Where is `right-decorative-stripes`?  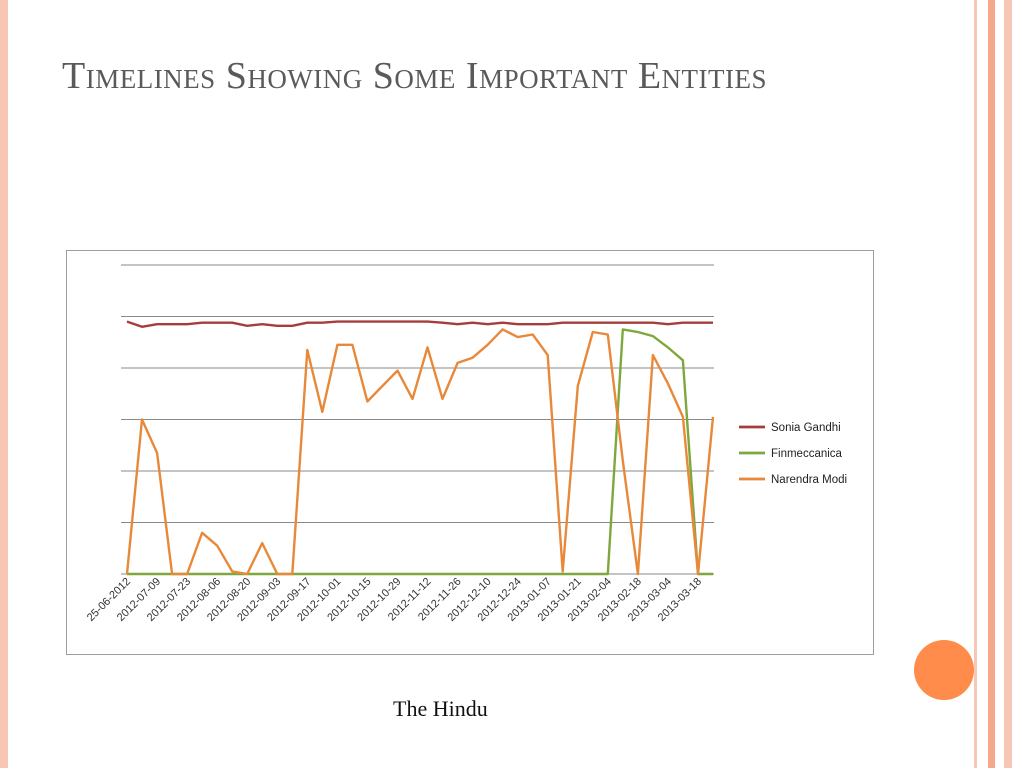
right-decorative-stripes is located at coordinates (999, 384).